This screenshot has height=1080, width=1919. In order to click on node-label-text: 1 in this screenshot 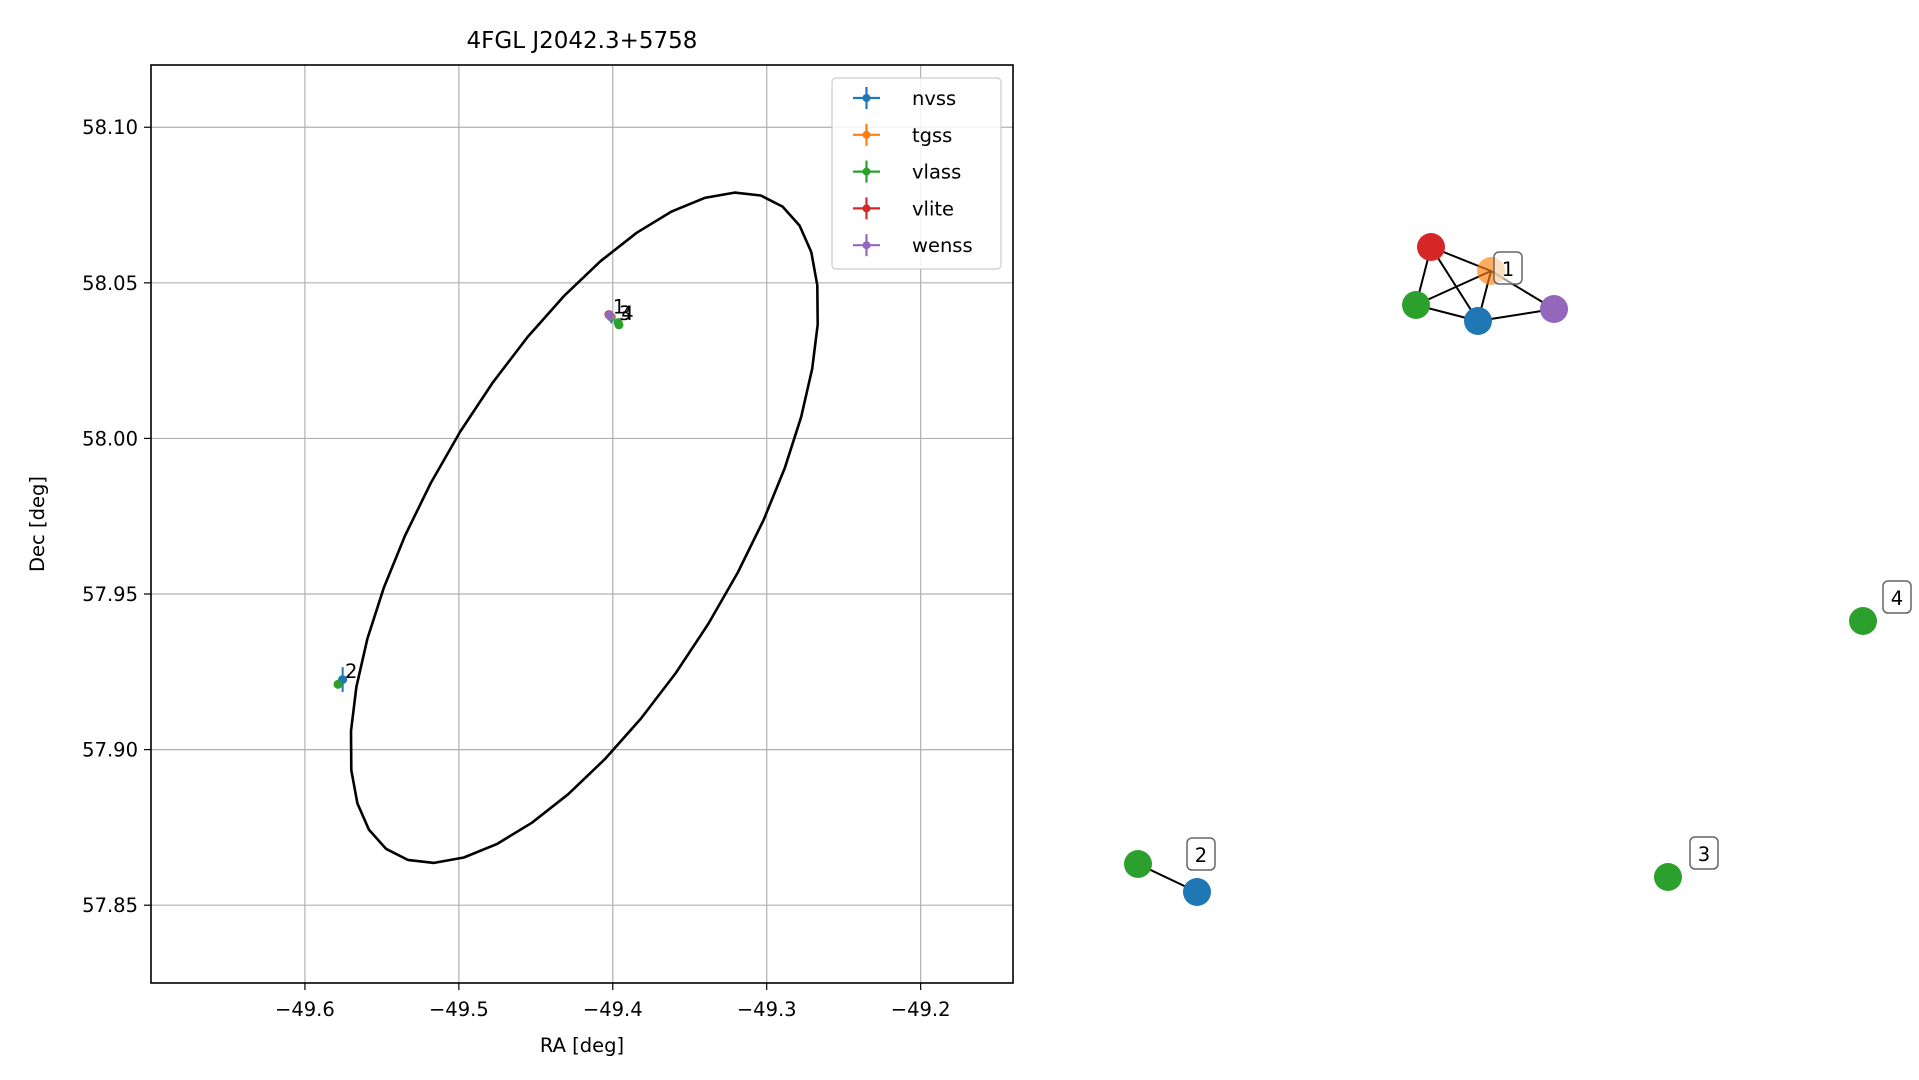, I will do `click(1508, 269)`.